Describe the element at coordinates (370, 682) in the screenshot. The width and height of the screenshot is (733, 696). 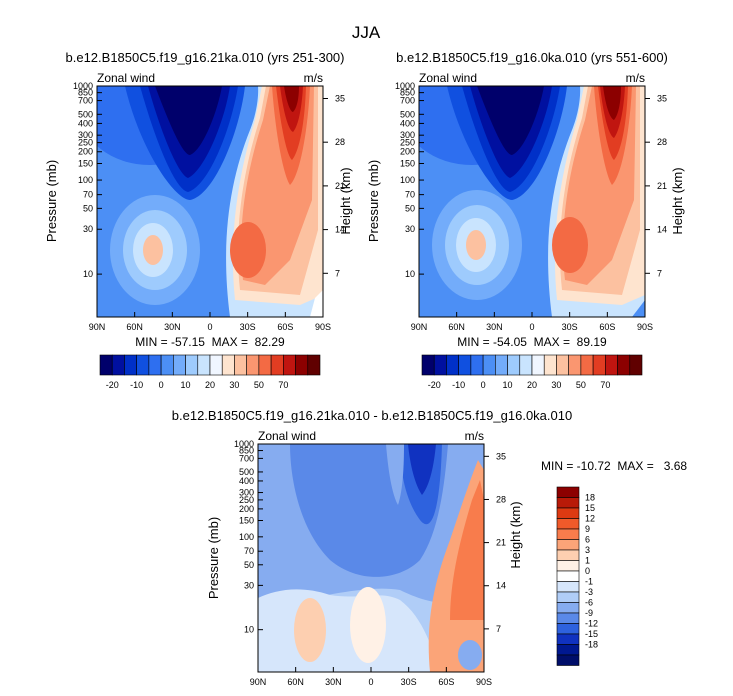
I see `xtick-label: 0` at that location.